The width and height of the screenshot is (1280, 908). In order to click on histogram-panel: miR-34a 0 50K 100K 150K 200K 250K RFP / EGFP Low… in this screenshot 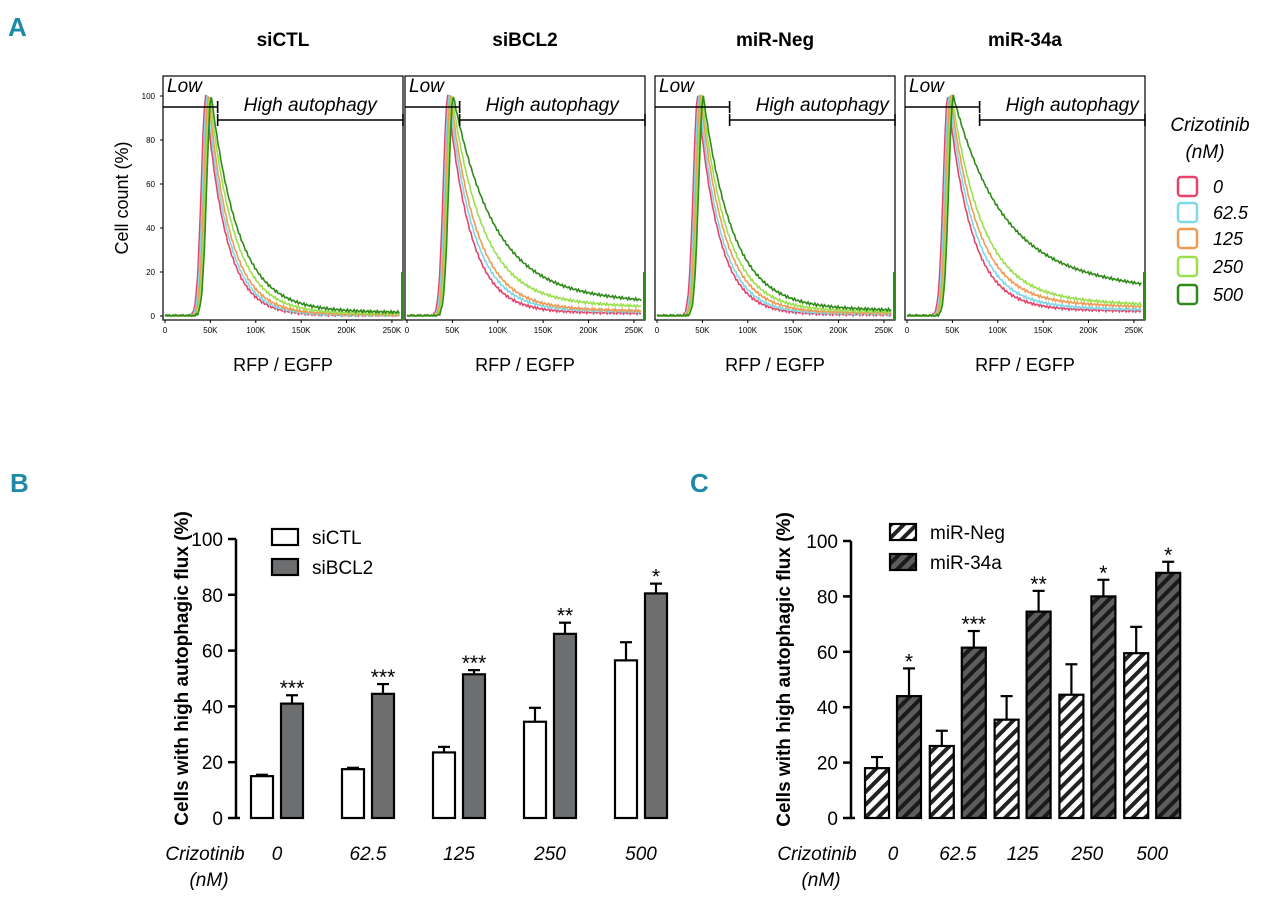, I will do `click(1025, 202)`.